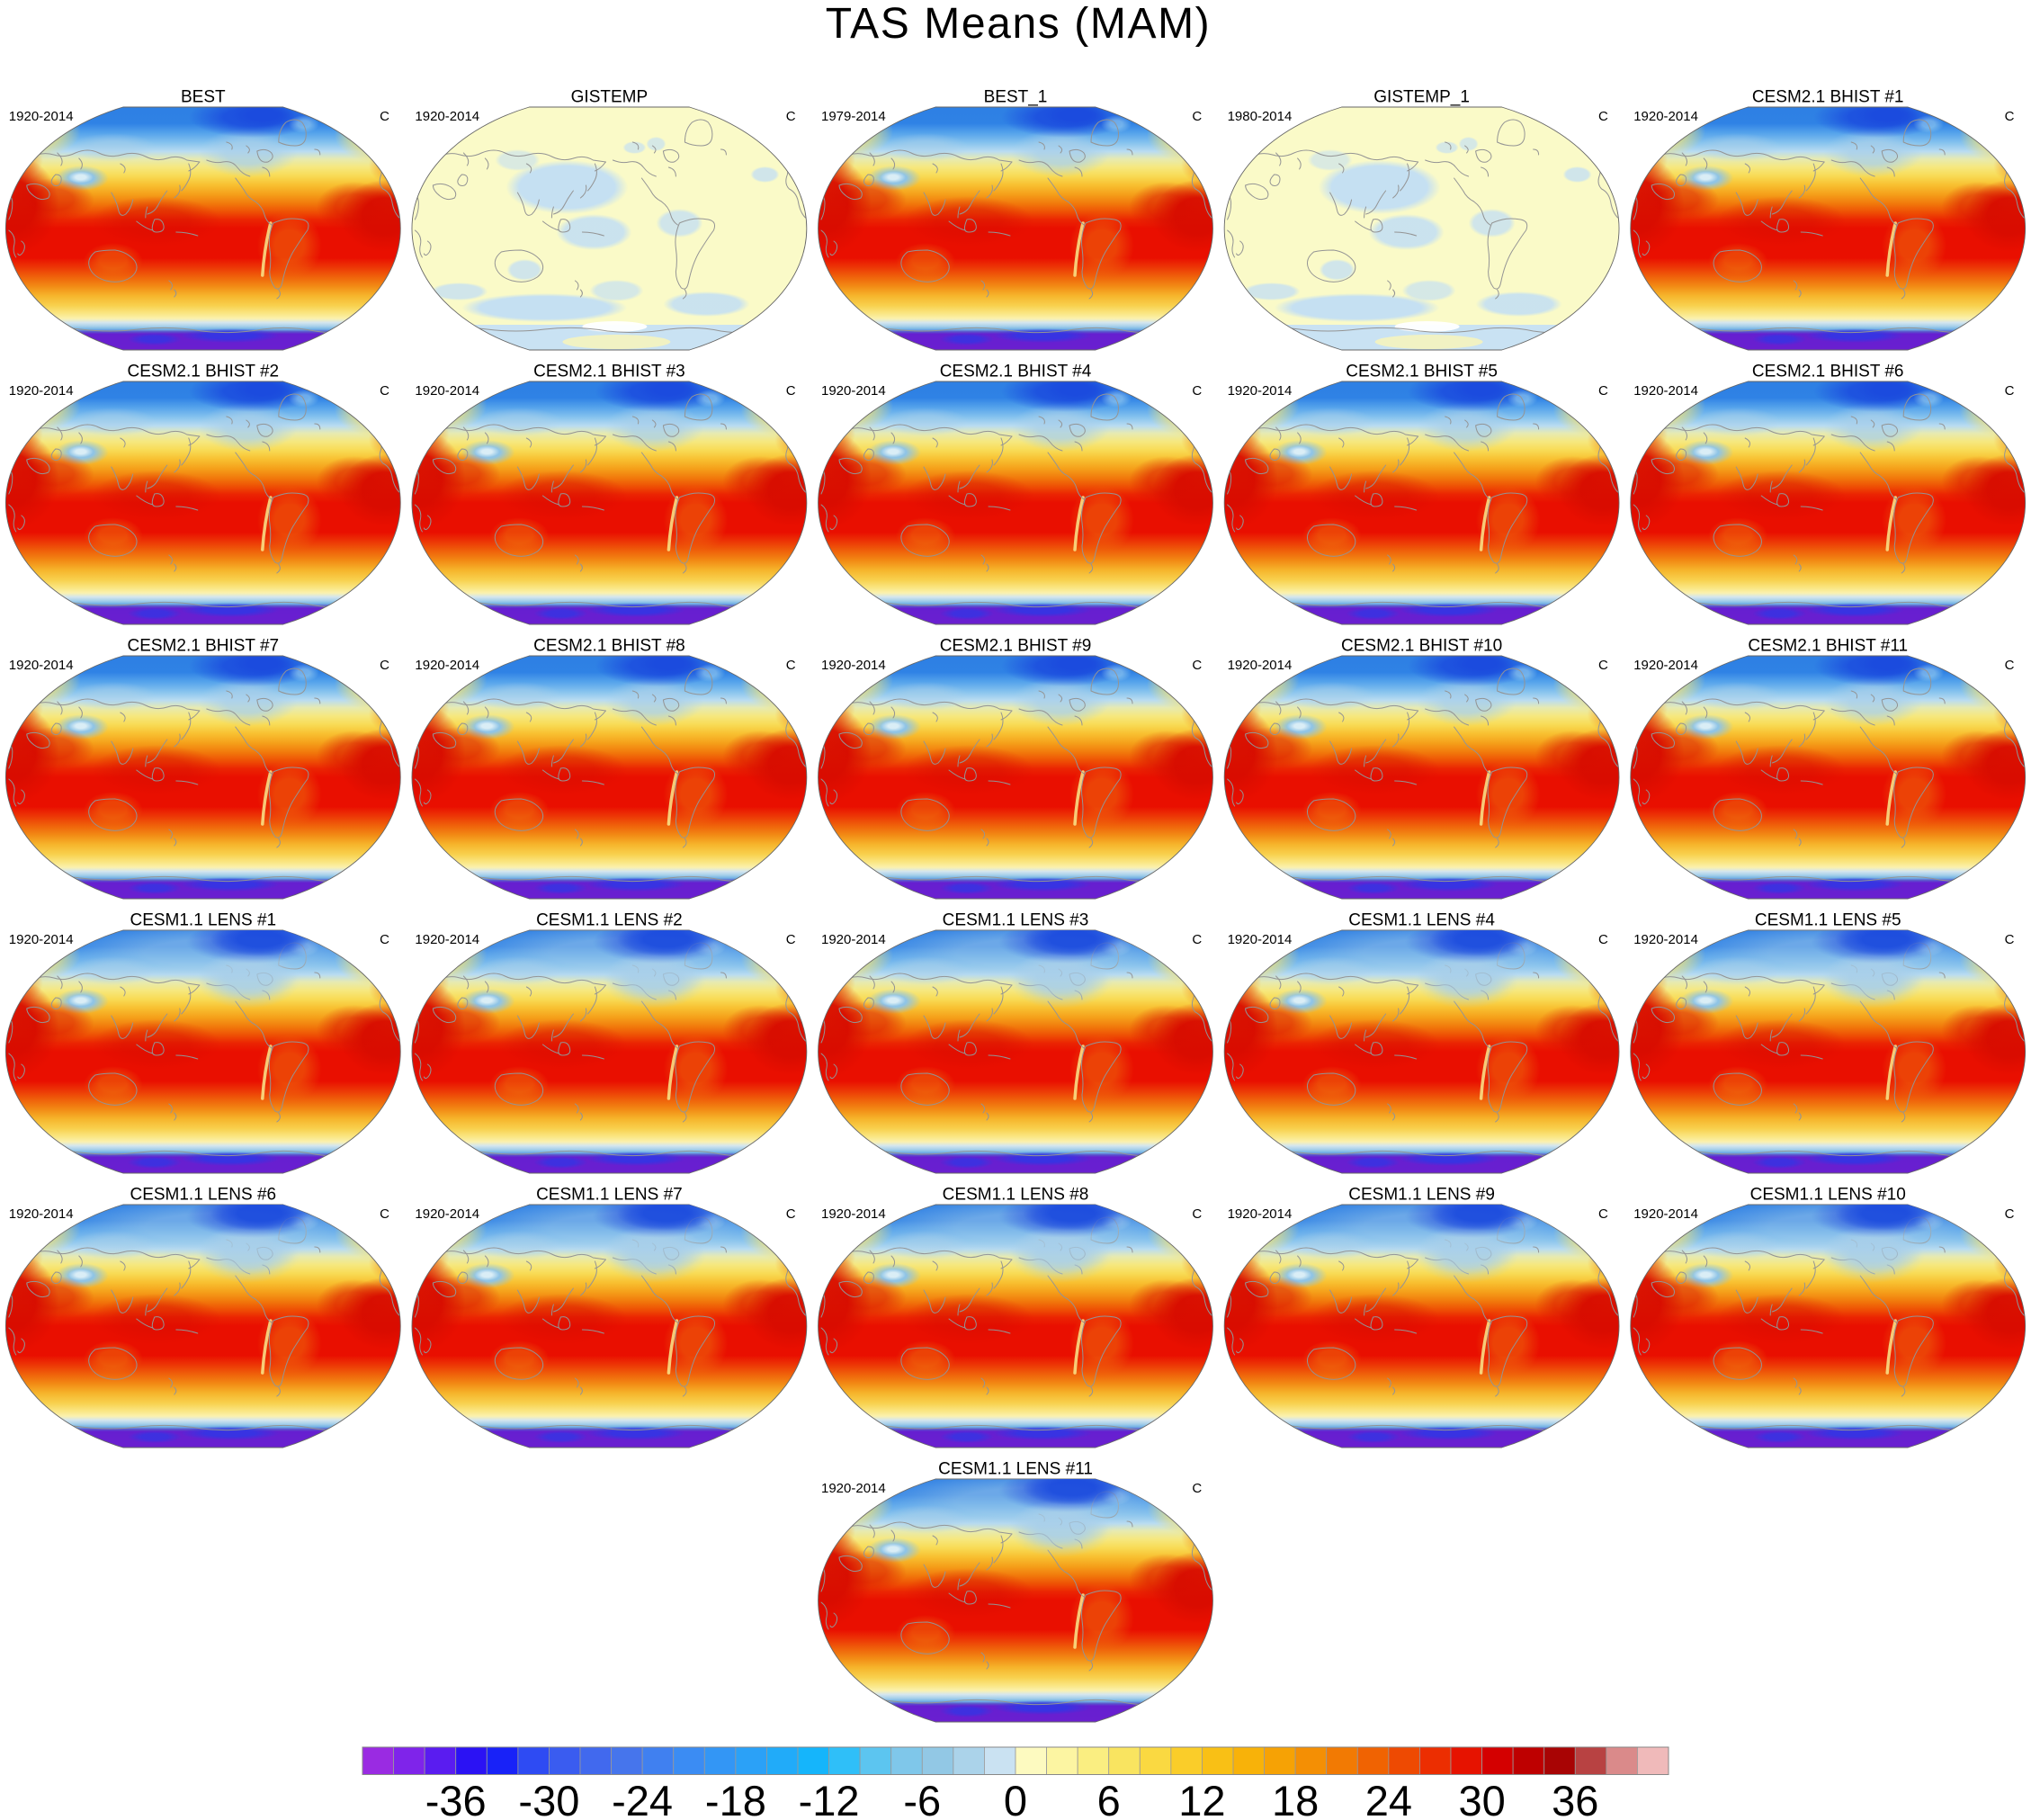  Describe the element at coordinates (203, 372) in the screenshot. I see `svg-text: CESM2.1 BHIST #2` at that location.